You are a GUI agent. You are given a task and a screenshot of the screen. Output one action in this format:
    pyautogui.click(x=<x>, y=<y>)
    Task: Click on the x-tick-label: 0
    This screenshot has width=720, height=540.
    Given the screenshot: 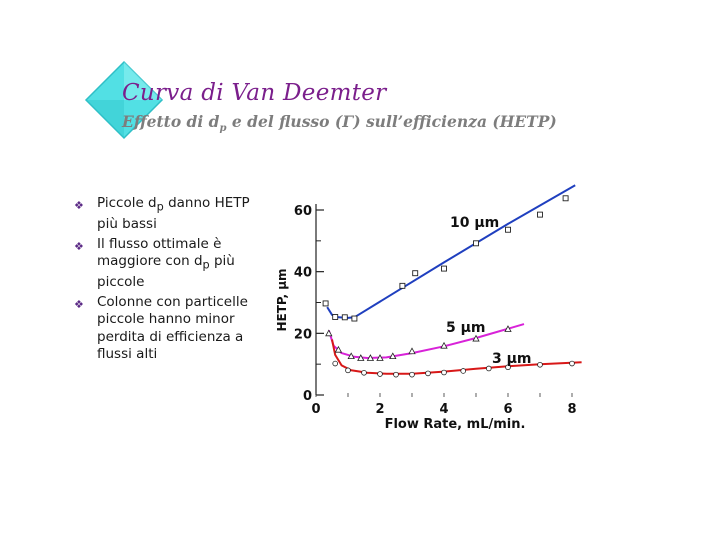 What is the action you would take?
    pyautogui.click(x=315, y=409)
    